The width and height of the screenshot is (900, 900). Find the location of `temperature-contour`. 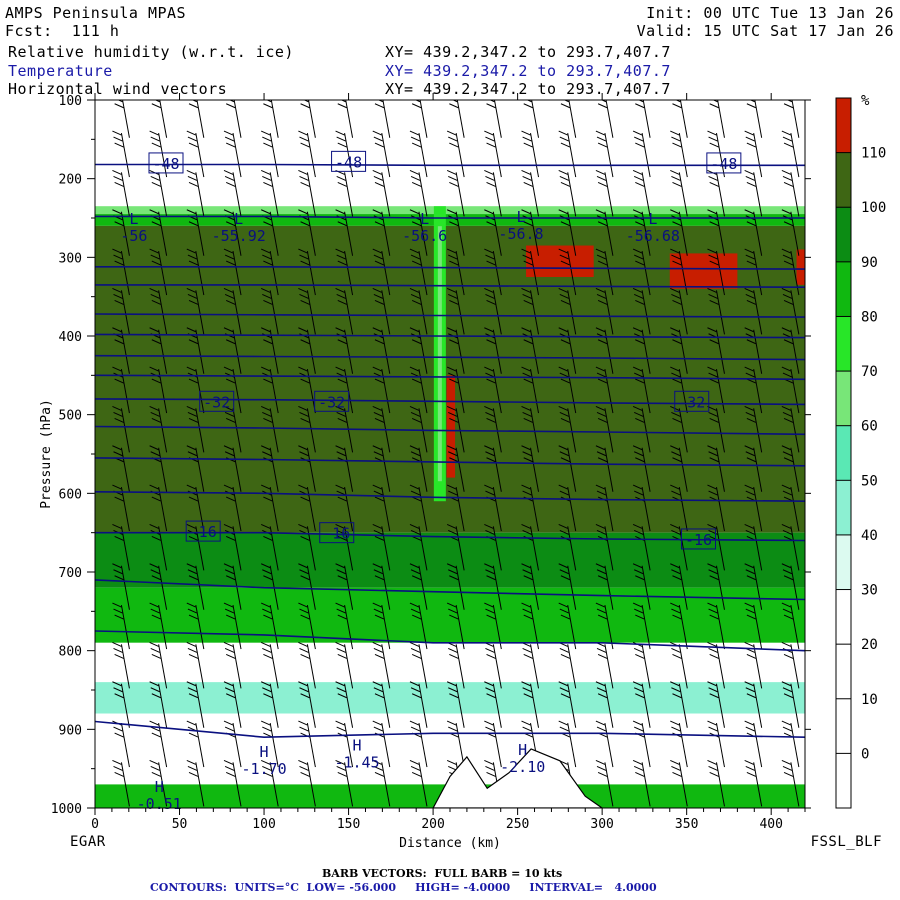

temperature-contour is located at coordinates (450, 217).